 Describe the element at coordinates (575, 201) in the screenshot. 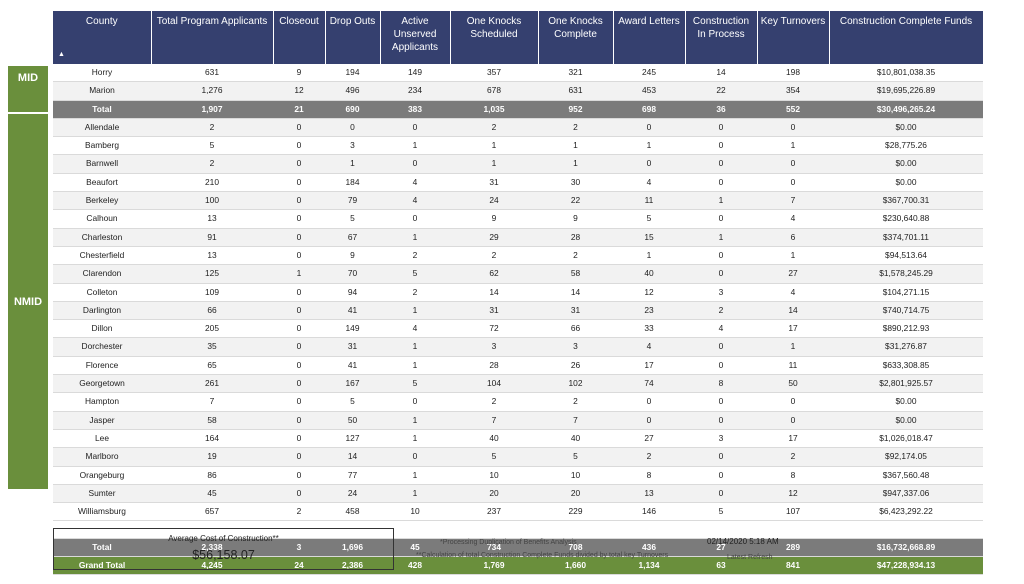

I see `table-cell: 22` at that location.